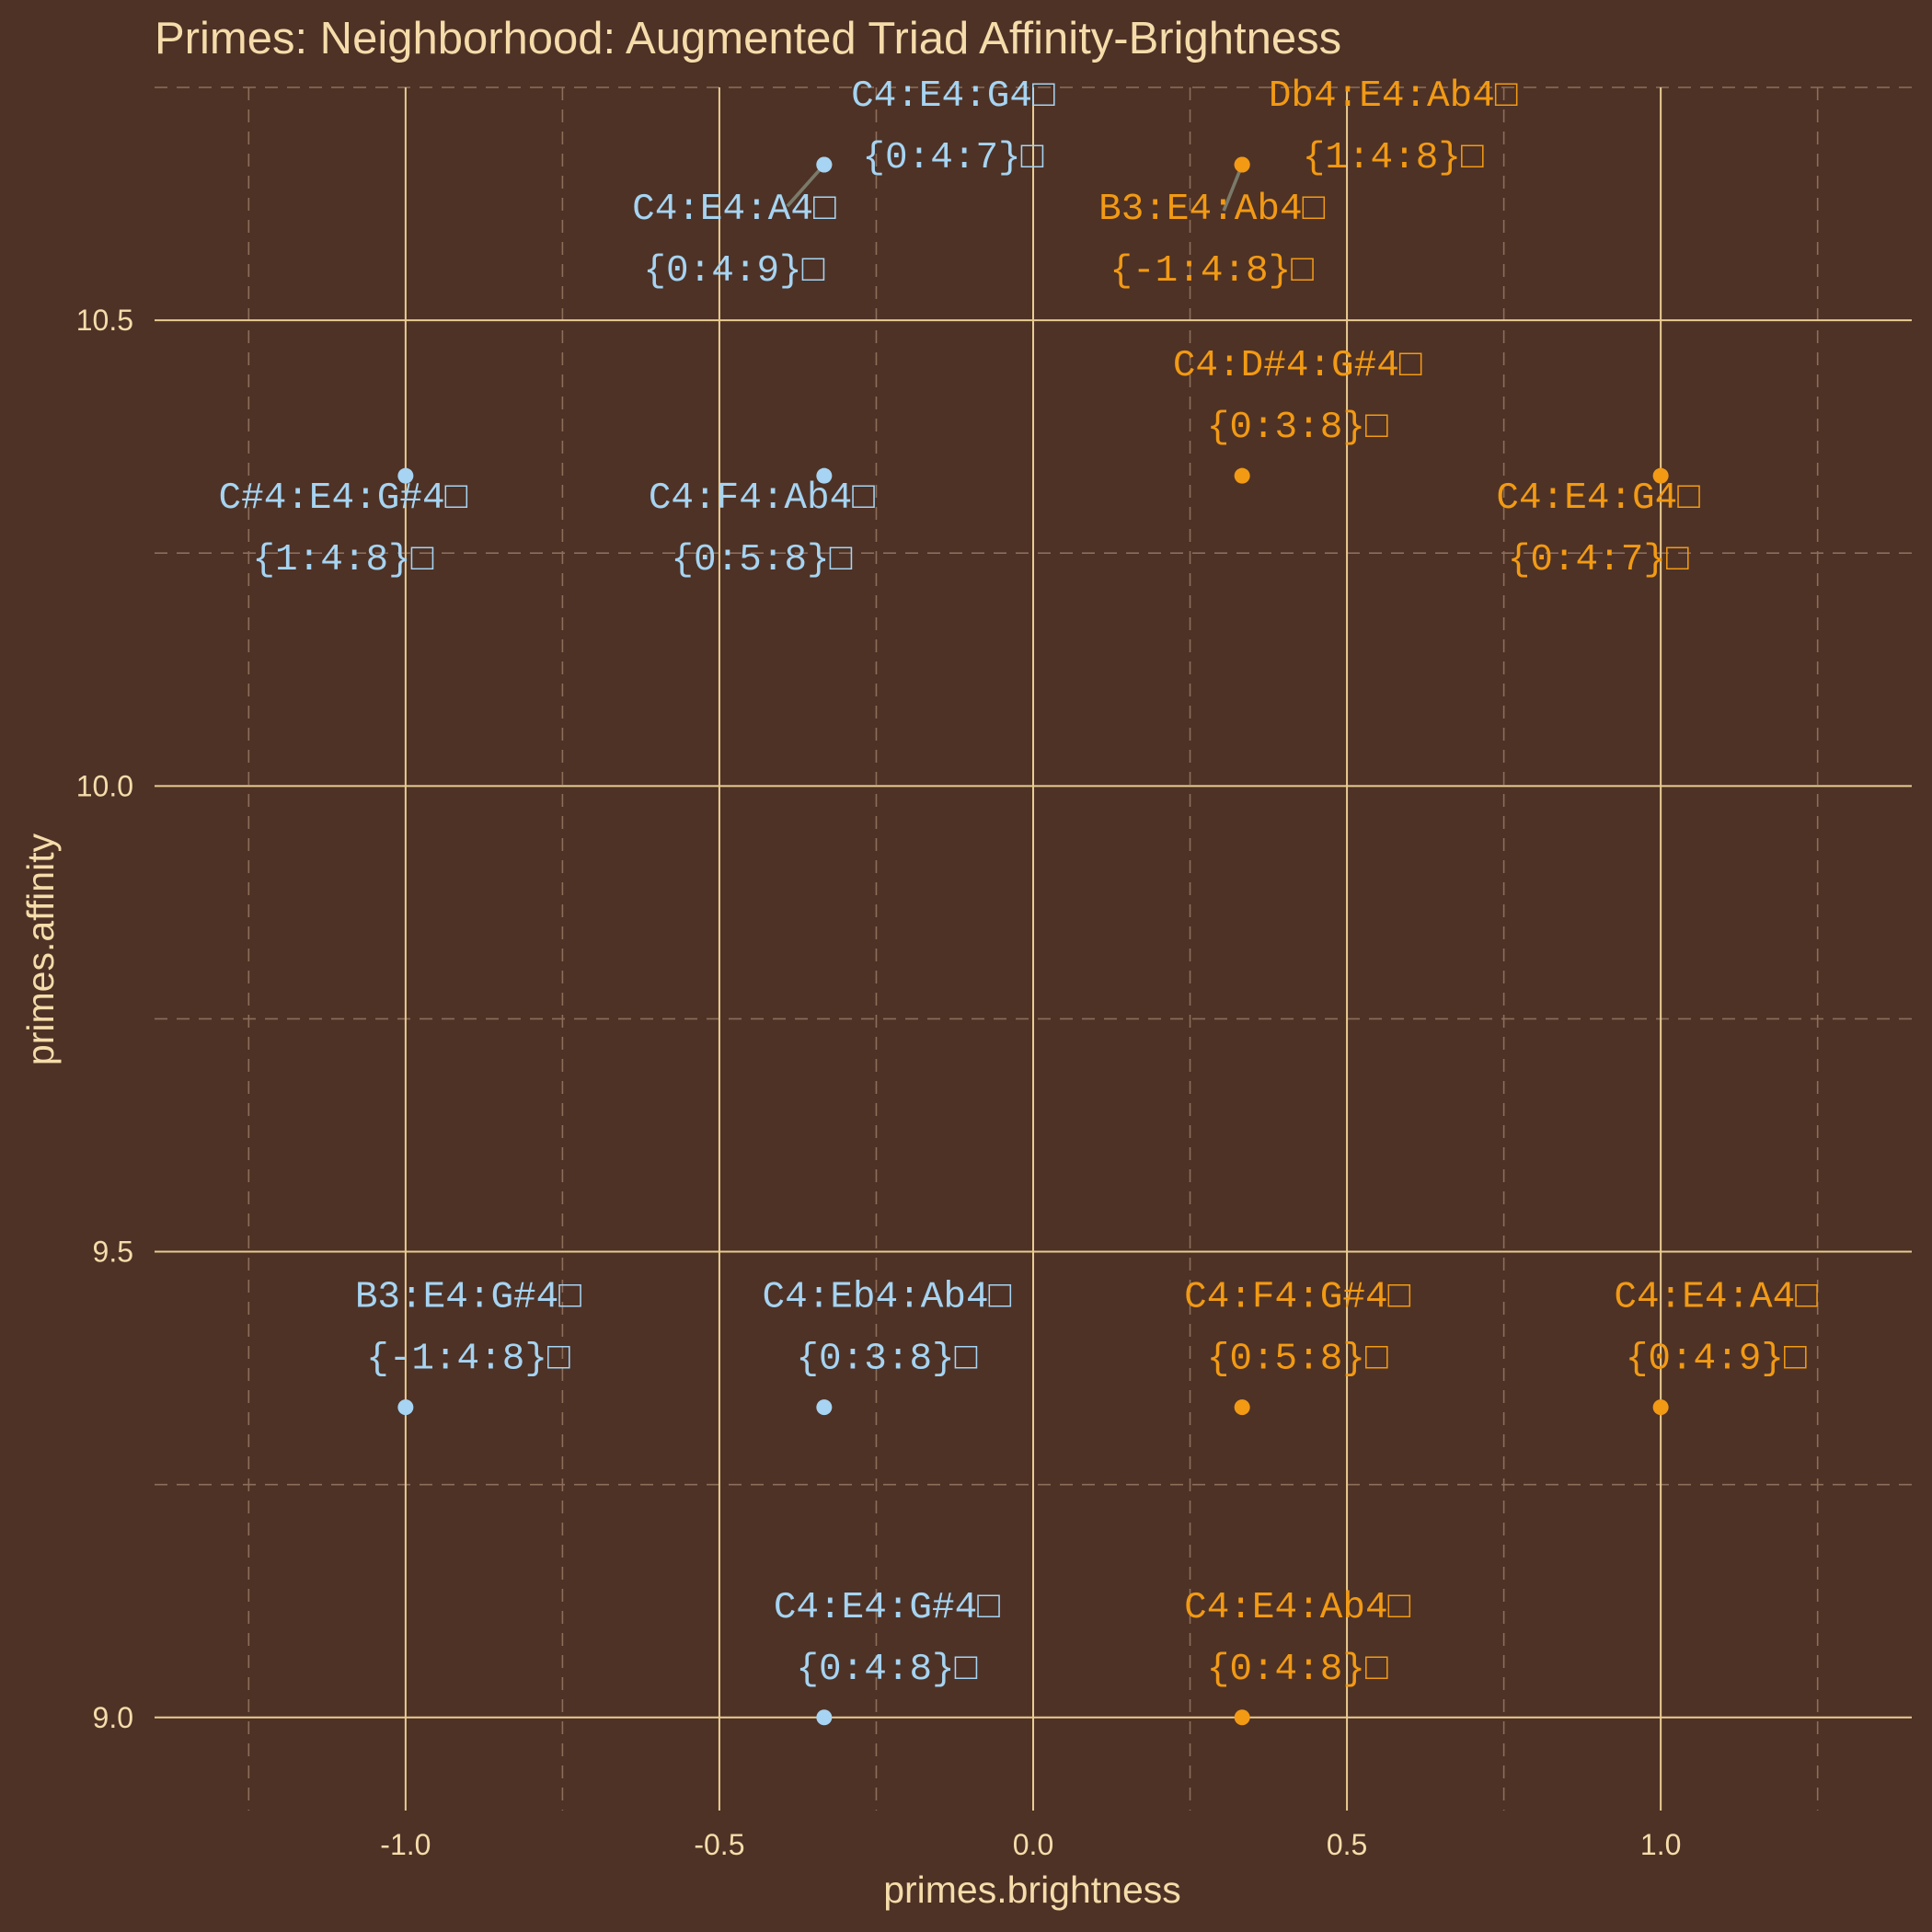 The height and width of the screenshot is (1932, 1932). Describe the element at coordinates (343, 498) in the screenshot. I see `point-label-chord: C#4:E4:G#4□` at that location.